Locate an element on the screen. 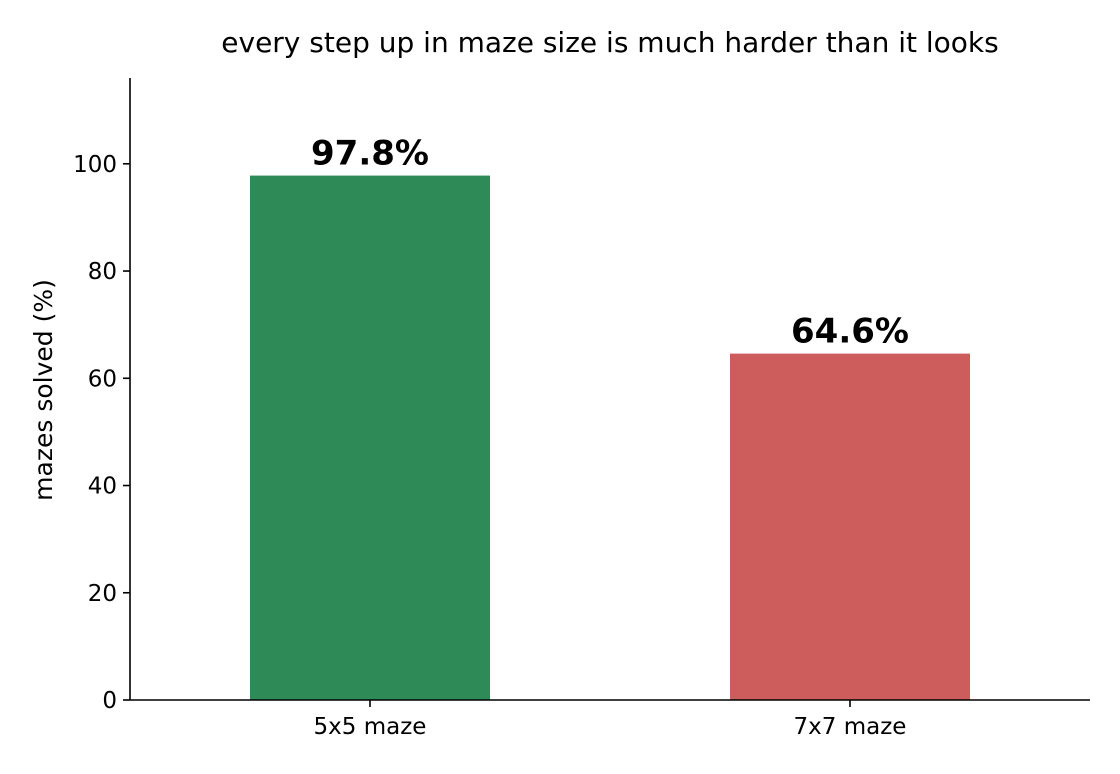  y-tick-label: 0 is located at coordinates (109, 701).